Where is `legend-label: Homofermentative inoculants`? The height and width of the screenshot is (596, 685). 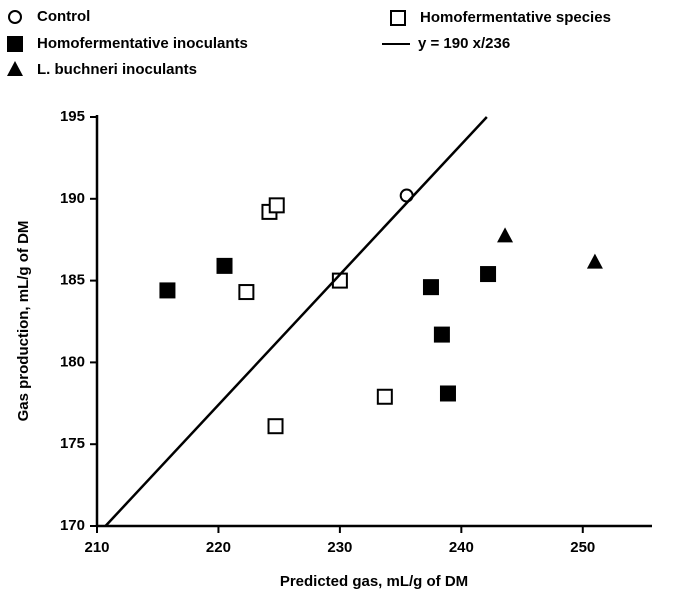 legend-label: Homofermentative inoculants is located at coordinates (142, 43).